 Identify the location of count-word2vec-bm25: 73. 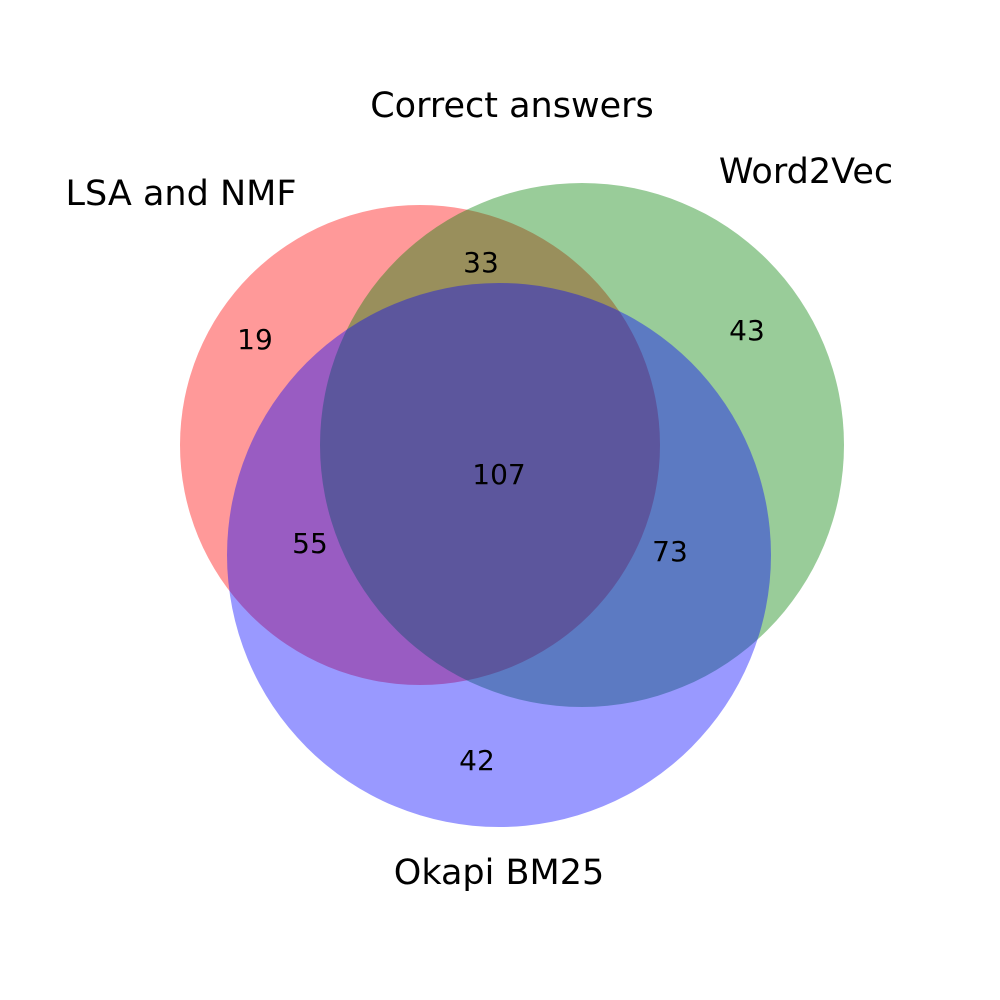
(670, 551).